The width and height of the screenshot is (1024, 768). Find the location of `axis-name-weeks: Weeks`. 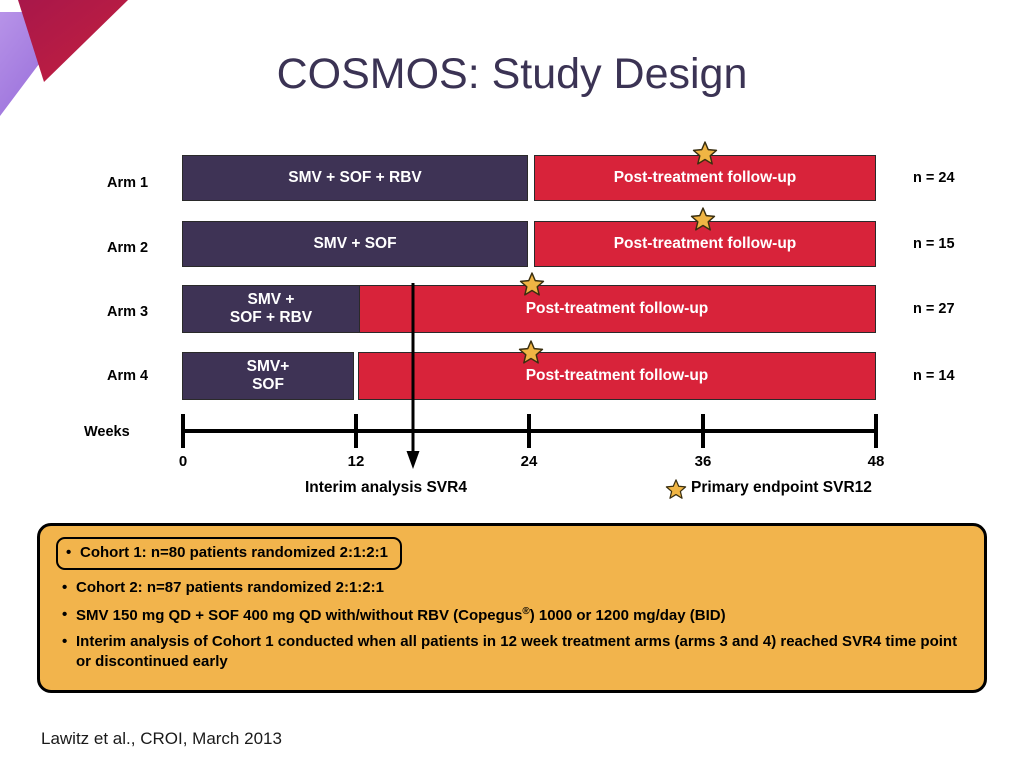

axis-name-weeks: Weeks is located at coordinates (107, 432).